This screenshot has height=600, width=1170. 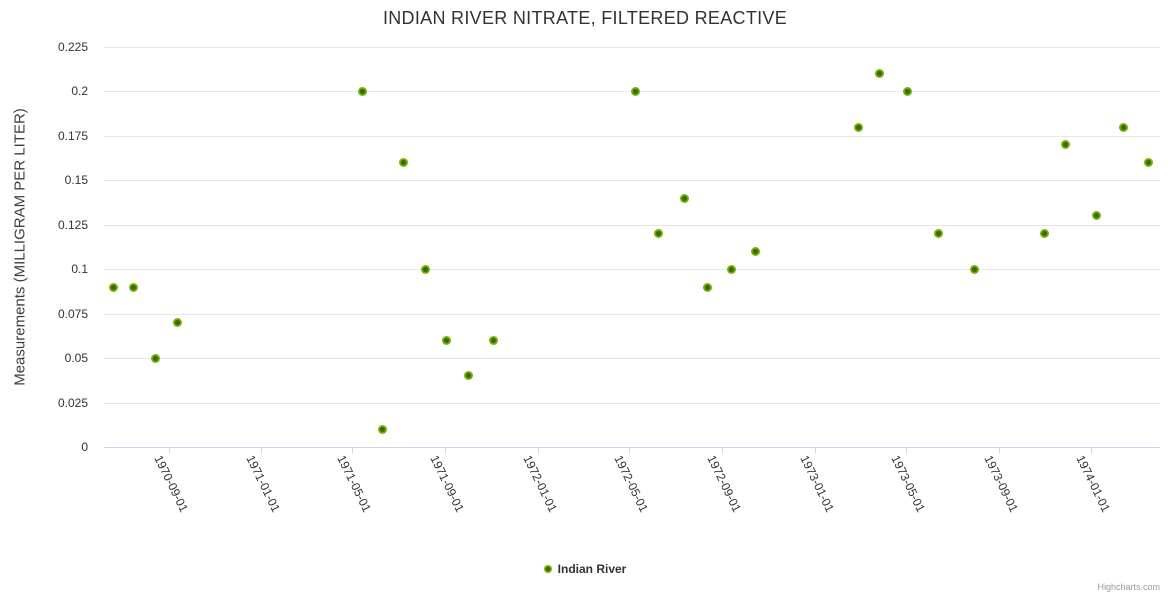 What do you see at coordinates (817, 484) in the screenshot?
I see `x-axis-tick-label: 1973-01-01` at bounding box center [817, 484].